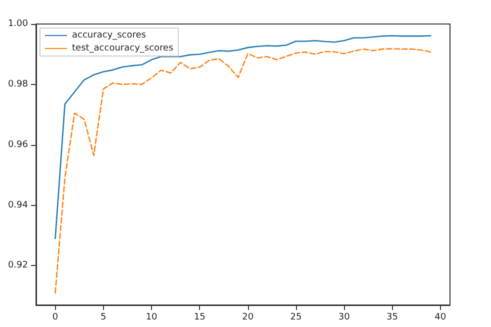  Describe the element at coordinates (109, 35) in the screenshot. I see `legend-label: accuracy_scores` at that location.